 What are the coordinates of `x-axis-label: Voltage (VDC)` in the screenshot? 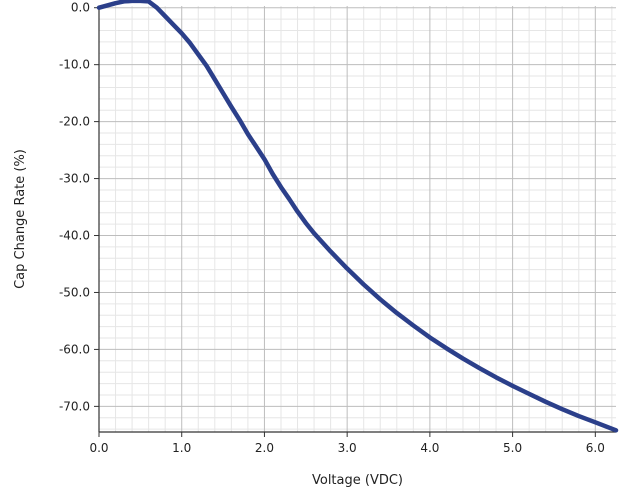 It's located at (357, 480).